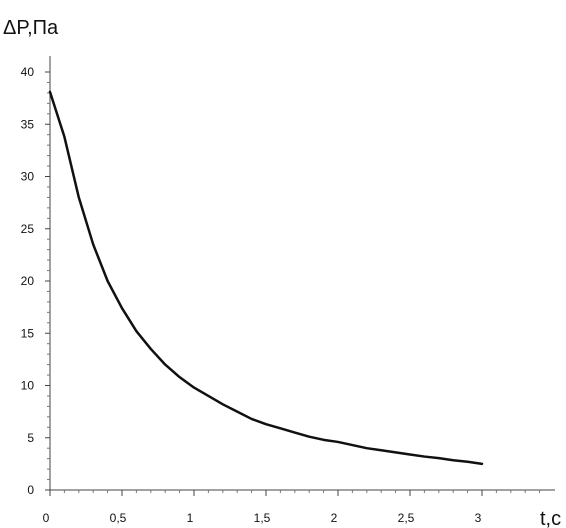 The image size is (566, 528). What do you see at coordinates (28, 72) in the screenshot?
I see `y-tick-label: 40` at bounding box center [28, 72].